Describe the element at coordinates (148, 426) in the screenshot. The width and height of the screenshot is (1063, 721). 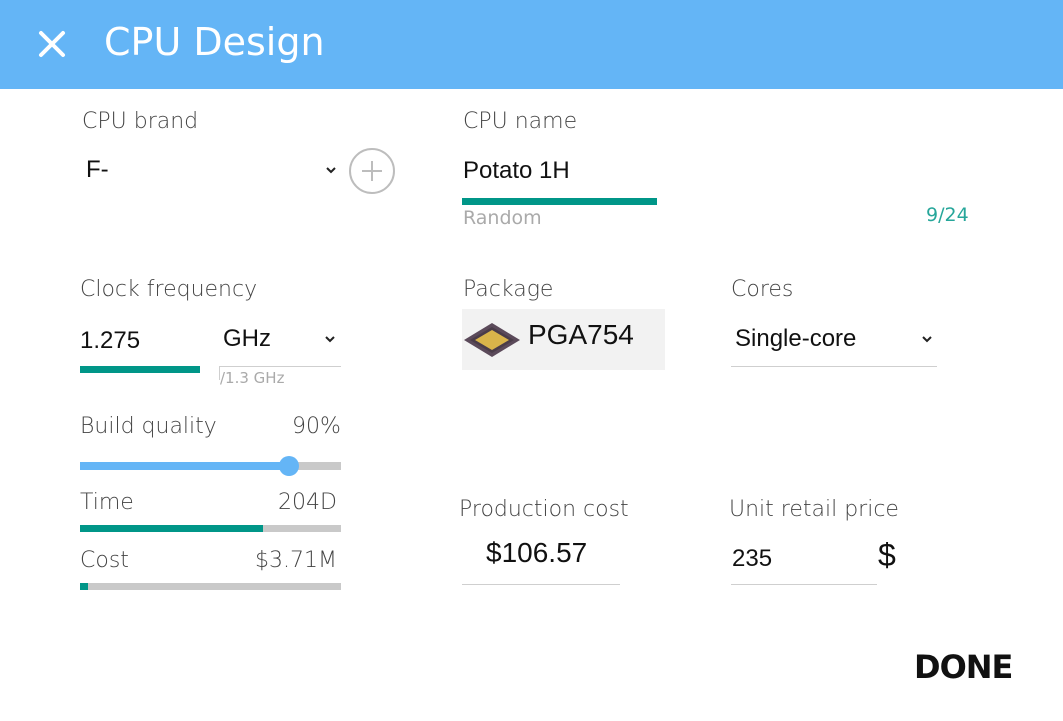
I see `build-quality-label: Build quality` at that location.